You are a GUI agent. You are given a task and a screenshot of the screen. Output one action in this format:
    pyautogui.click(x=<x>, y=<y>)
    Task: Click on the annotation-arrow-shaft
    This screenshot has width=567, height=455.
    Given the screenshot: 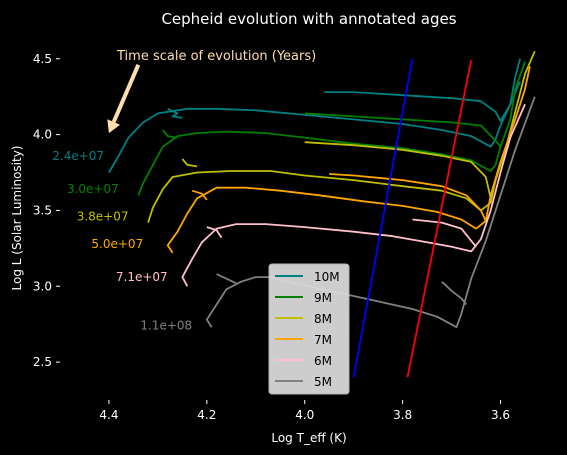 What is the action you would take?
    pyautogui.click(x=126, y=93)
    